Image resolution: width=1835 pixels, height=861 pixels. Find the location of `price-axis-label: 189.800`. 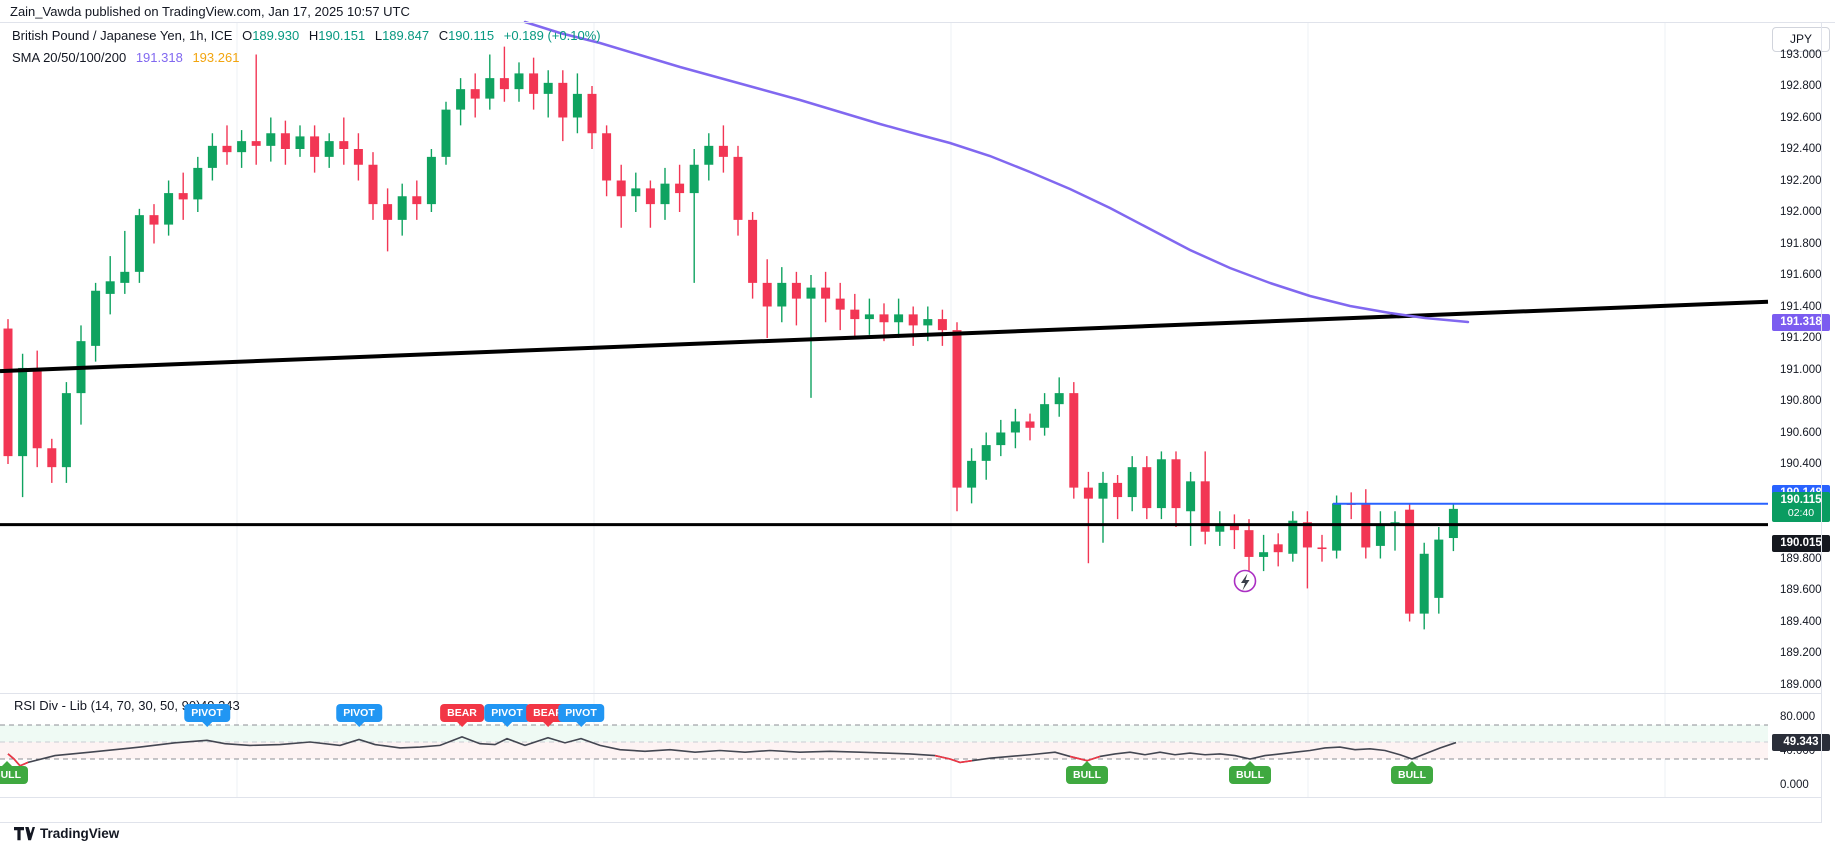

price-axis-label: 189.800 is located at coordinates (1801, 558).